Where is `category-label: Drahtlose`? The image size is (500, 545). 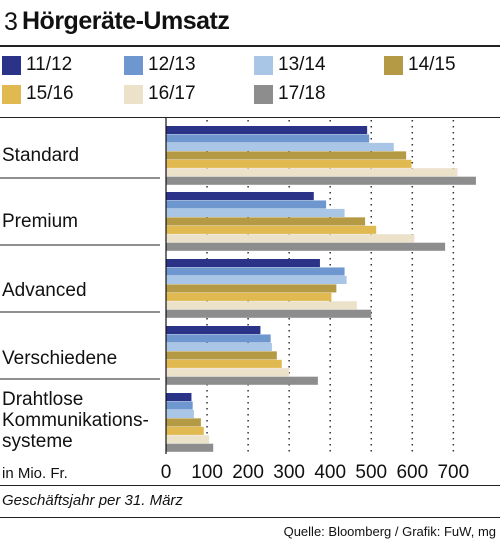
category-label: Drahtlose is located at coordinates (42, 399).